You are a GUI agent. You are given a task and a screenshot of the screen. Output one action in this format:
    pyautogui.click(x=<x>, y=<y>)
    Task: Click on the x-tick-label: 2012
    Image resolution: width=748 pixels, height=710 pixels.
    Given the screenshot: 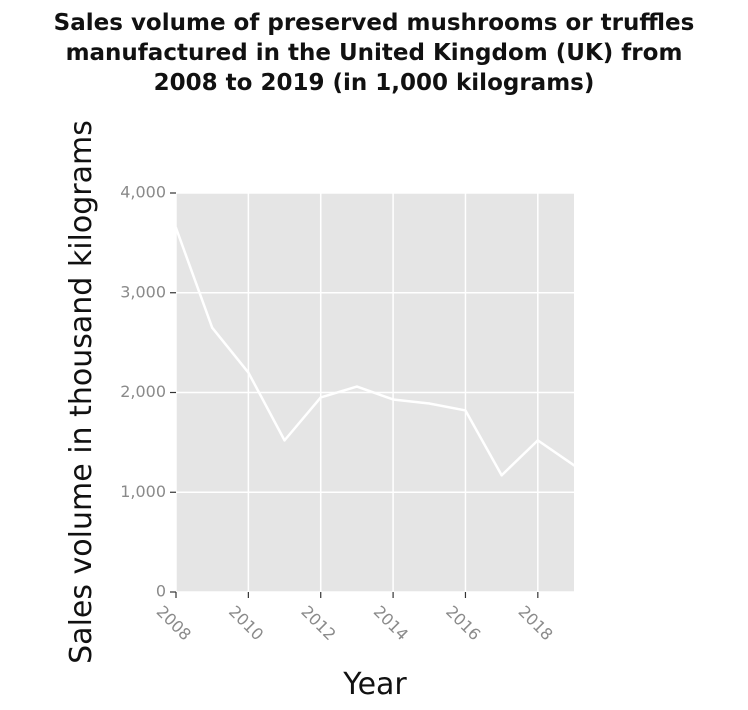 What is the action you would take?
    pyautogui.click(x=318, y=623)
    